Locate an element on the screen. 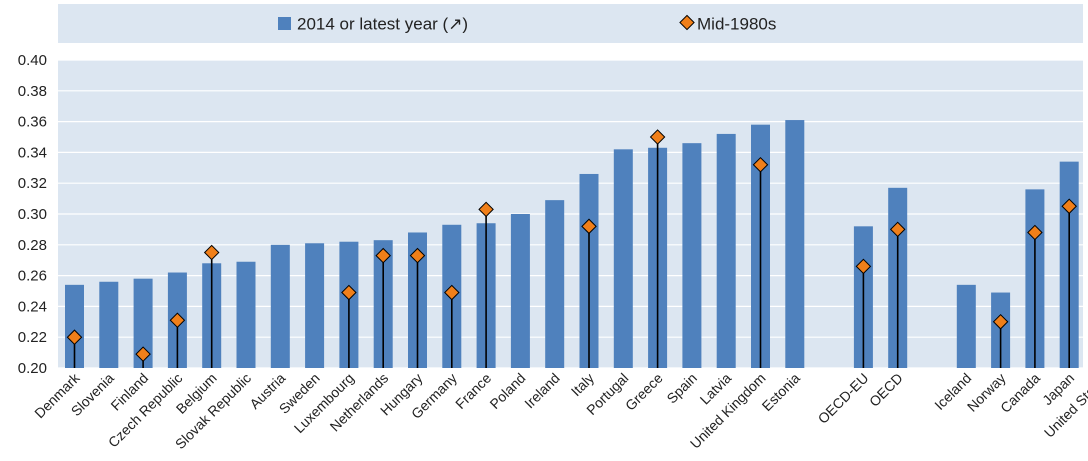 The width and height of the screenshot is (1088, 461). y-tick-label: 0.30 is located at coordinates (32, 214).